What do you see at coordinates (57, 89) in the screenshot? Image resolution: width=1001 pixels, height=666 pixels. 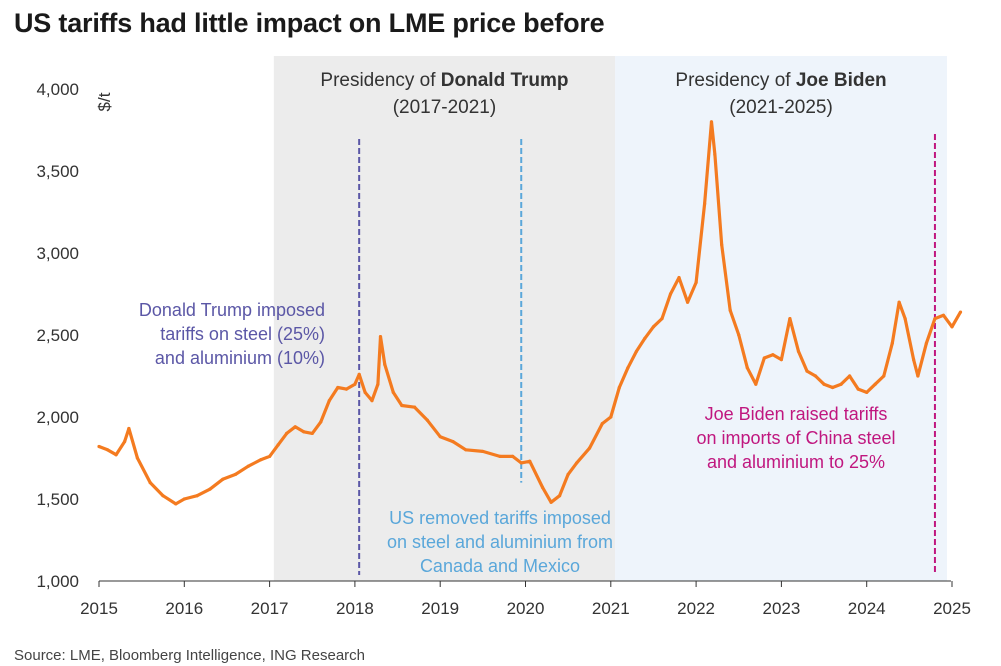 I see `y-tick-label: 4,000` at bounding box center [57, 89].